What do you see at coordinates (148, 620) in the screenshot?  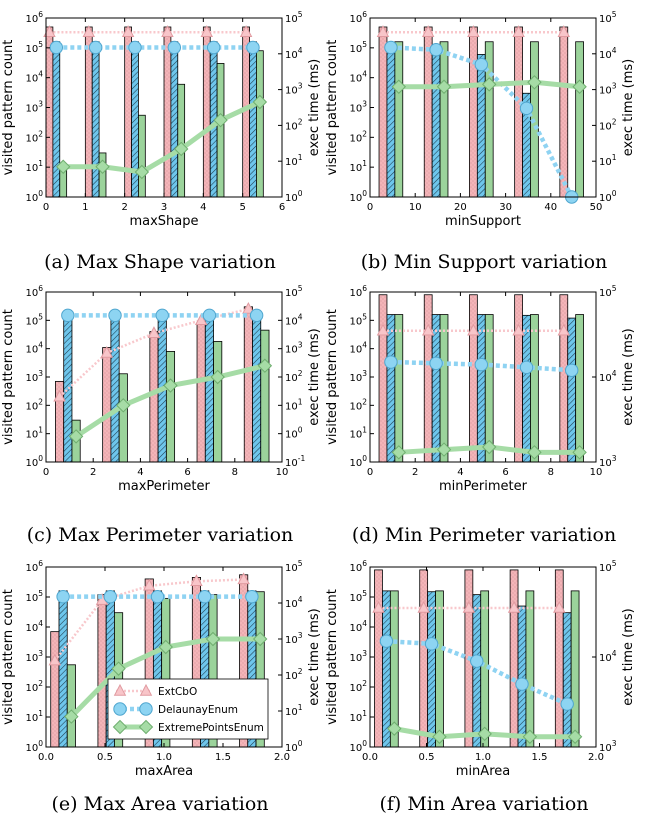 I see `extcbo-line` at bounding box center [148, 620].